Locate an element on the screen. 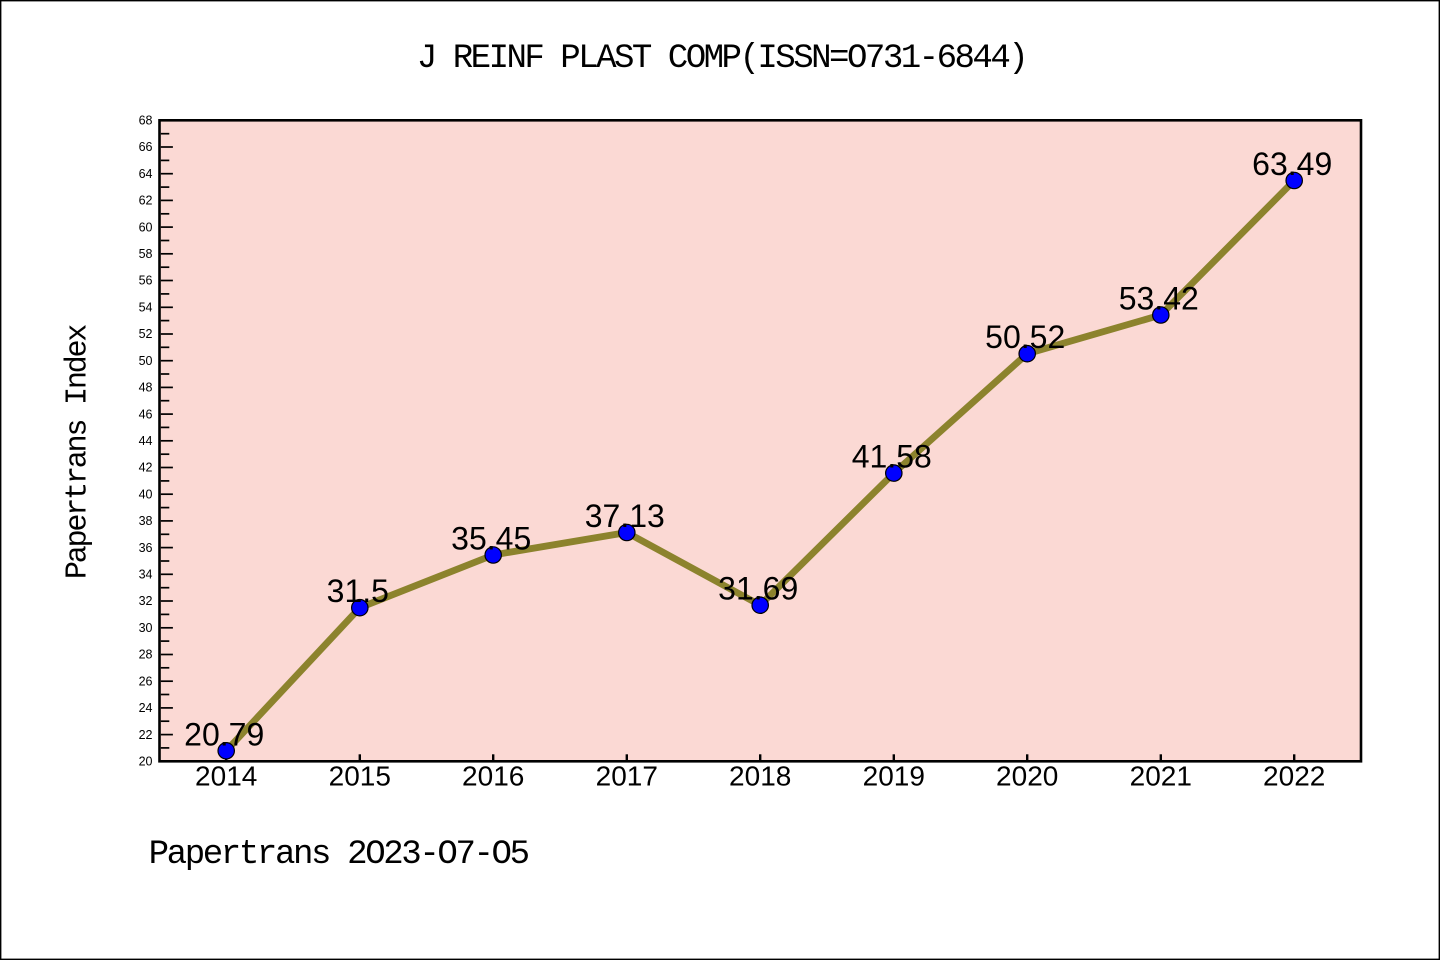 The width and height of the screenshot is (1440, 960). svg-text: 32 is located at coordinates (146, 601).